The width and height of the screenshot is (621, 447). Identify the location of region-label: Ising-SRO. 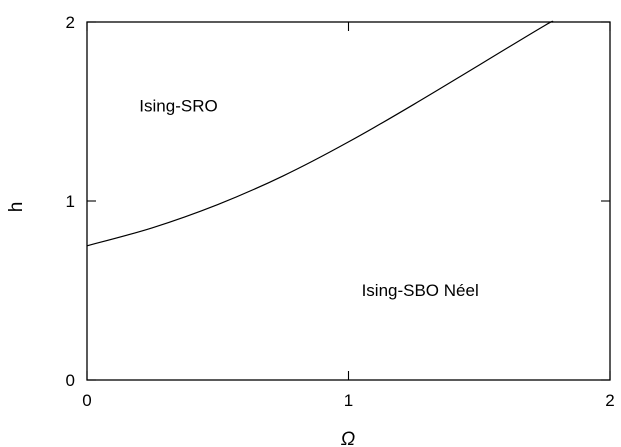
(178, 106).